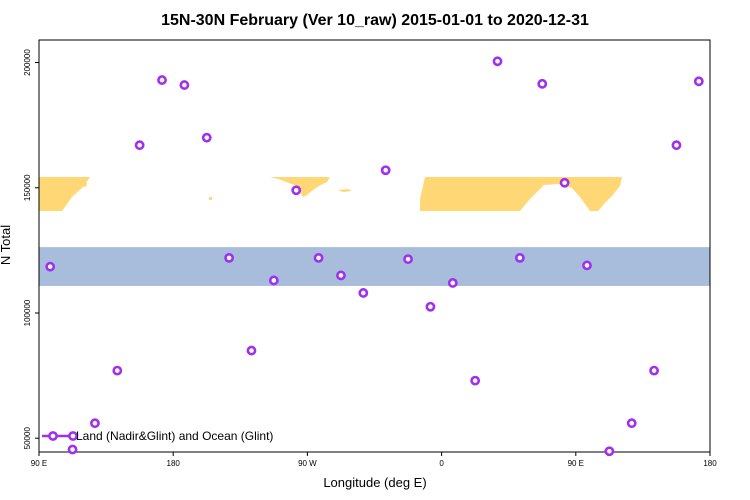  Describe the element at coordinates (27, 438) in the screenshot. I see `y-tick-label: 50000` at that location.